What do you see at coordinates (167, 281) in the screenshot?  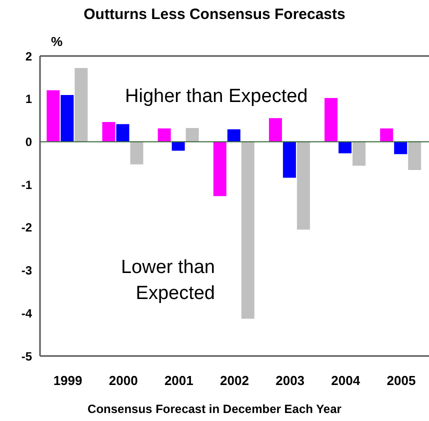 I see `annotation: Lower than Expected` at bounding box center [167, 281].